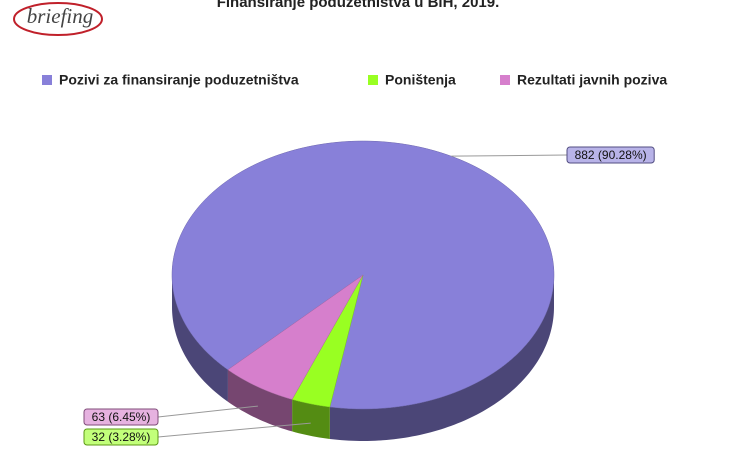 Image resolution: width=750 pixels, height=450 pixels. Describe the element at coordinates (358, 5) in the screenshot. I see `chart-title: Finansiranje poduzetništva u BiH, 2019.` at that location.